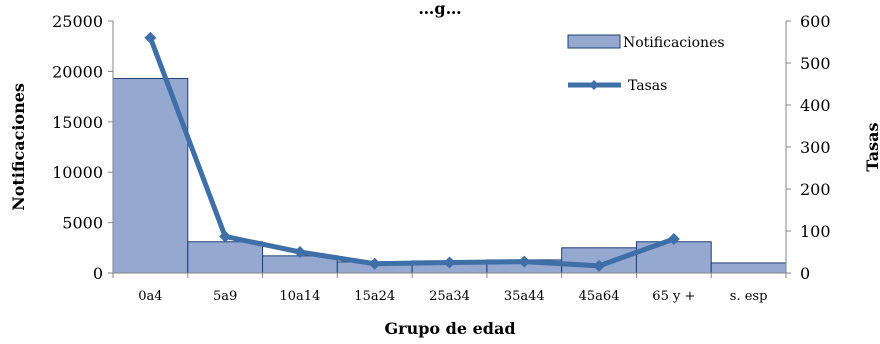  Describe the element at coordinates (524, 296) in the screenshot. I see `x-tick-label-5: 35a44` at that location.